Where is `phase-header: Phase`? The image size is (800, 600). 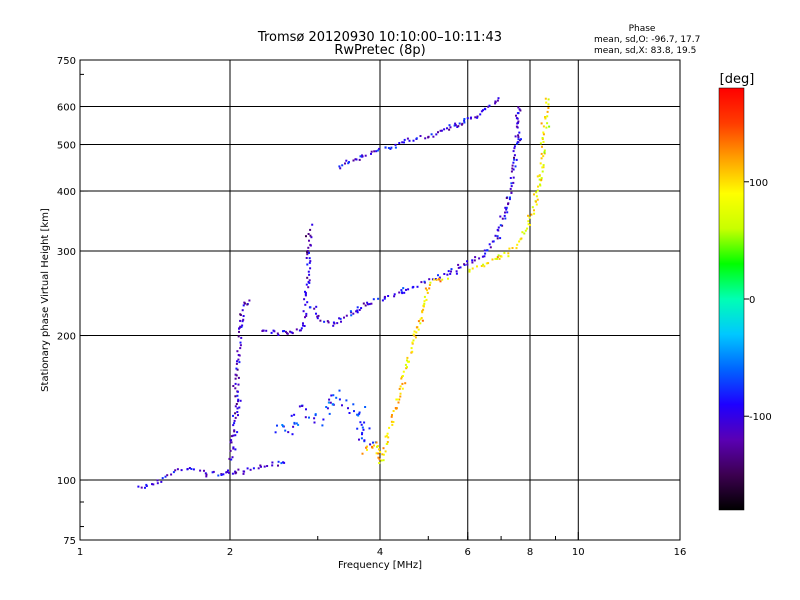 phase-header: Phase is located at coordinates (642, 29).